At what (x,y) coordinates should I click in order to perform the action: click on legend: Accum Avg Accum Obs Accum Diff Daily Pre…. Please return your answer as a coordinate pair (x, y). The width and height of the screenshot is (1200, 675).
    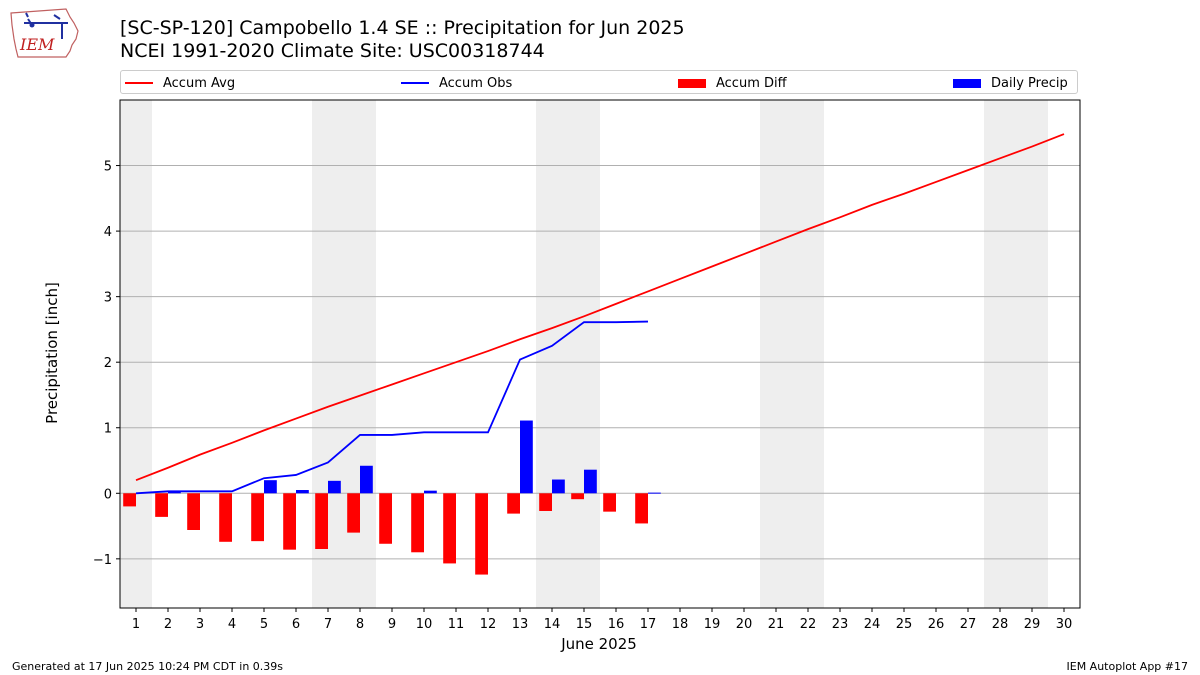
    Looking at the image, I should click on (599, 82).